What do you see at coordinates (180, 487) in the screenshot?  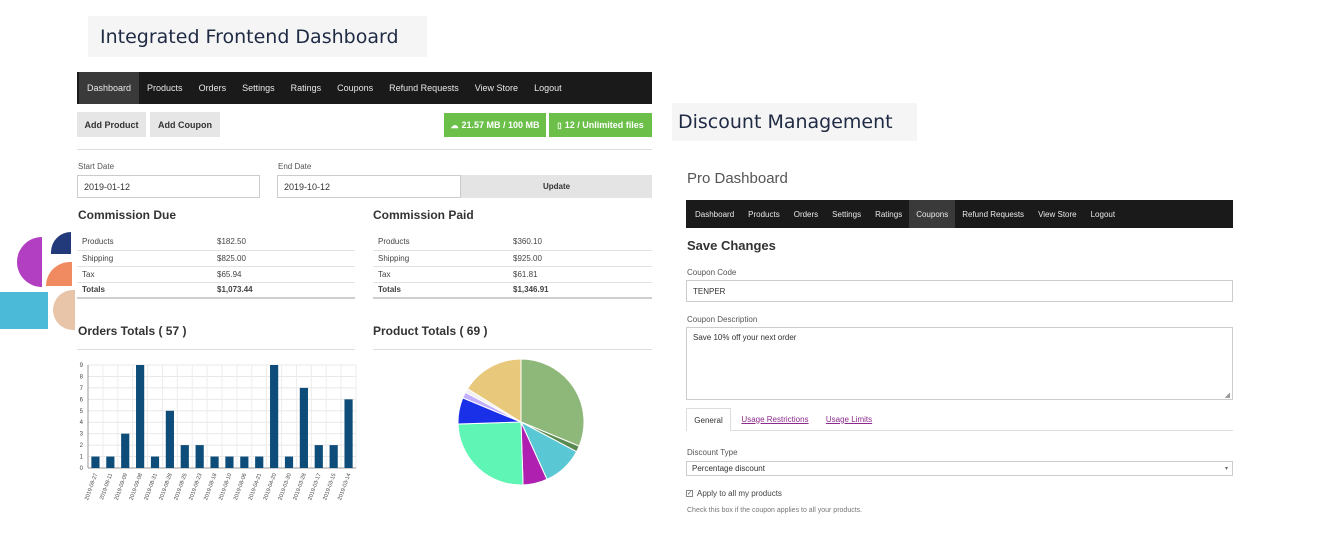 I see `x-tick-label: 2019-08-25` at bounding box center [180, 487].